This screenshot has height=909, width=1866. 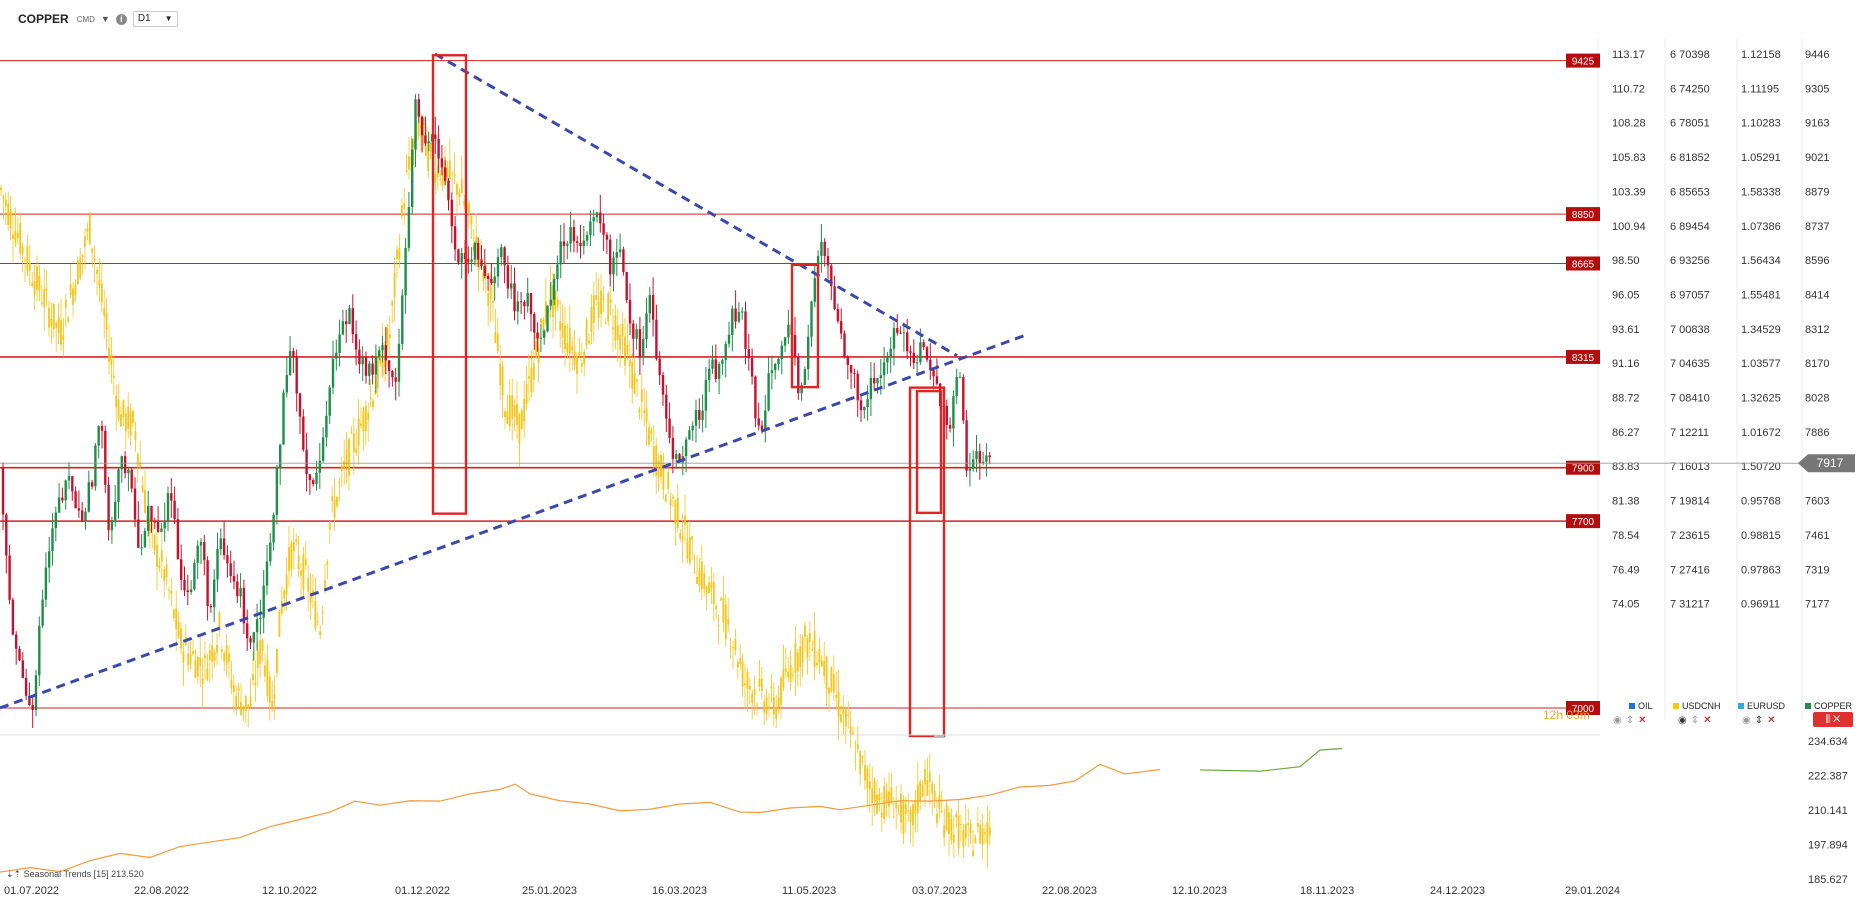 I want to click on legend-copper: COPPER, so click(x=1828, y=706).